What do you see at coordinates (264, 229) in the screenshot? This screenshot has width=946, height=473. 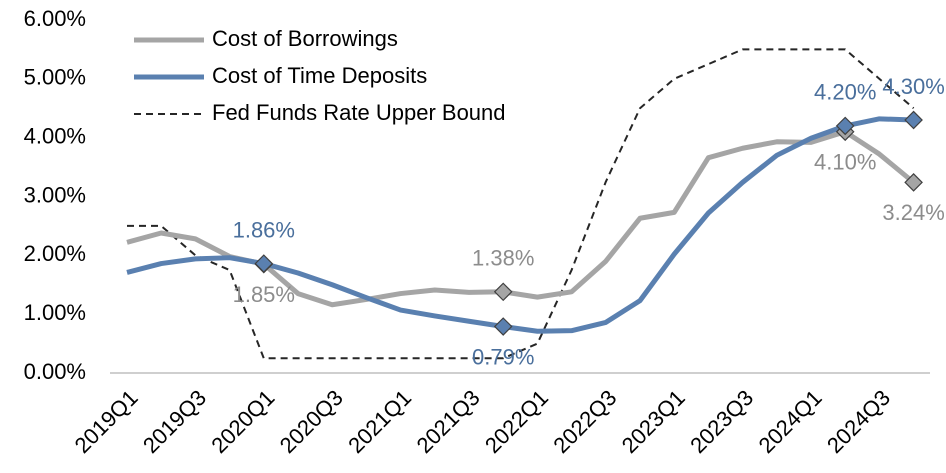 I see `data-label: 1.86%` at bounding box center [264, 229].